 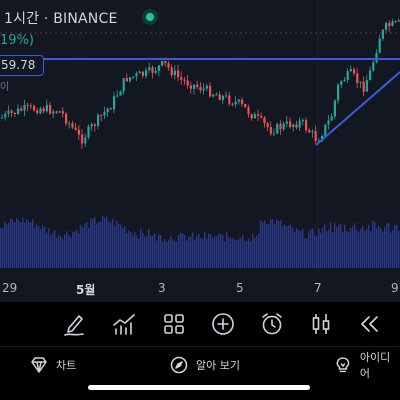 I want to click on diamond-icon, so click(x=39, y=365).